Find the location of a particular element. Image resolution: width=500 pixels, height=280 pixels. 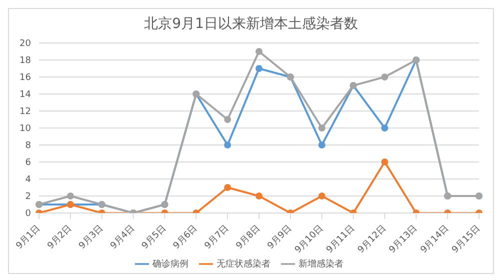

x-tick-label: 9月12日 is located at coordinates (372, 239).